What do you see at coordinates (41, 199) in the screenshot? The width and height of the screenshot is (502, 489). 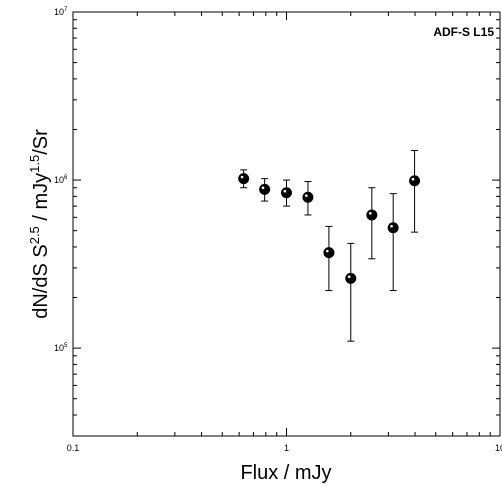 I see `y-axis-label-part2: / mJy` at bounding box center [41, 199].